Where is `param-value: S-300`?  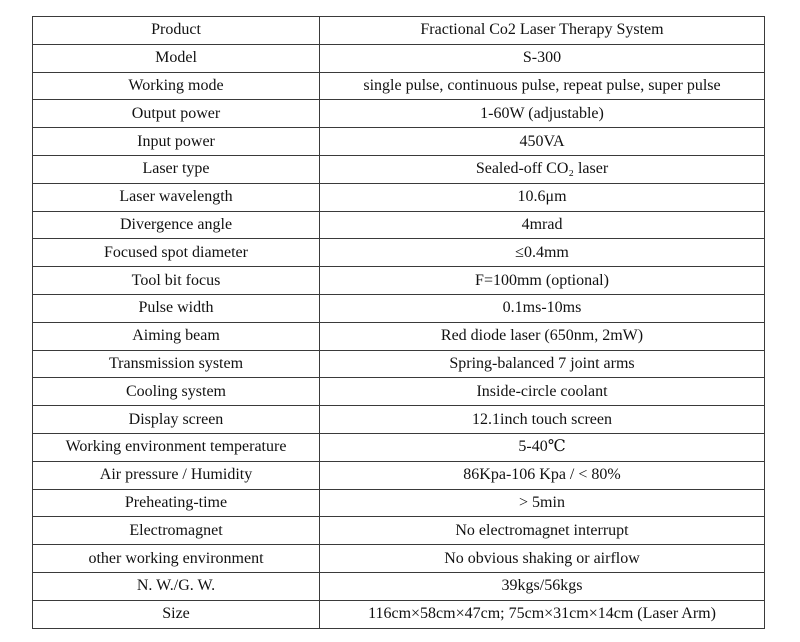
param-value: S-300 is located at coordinates (542, 58).